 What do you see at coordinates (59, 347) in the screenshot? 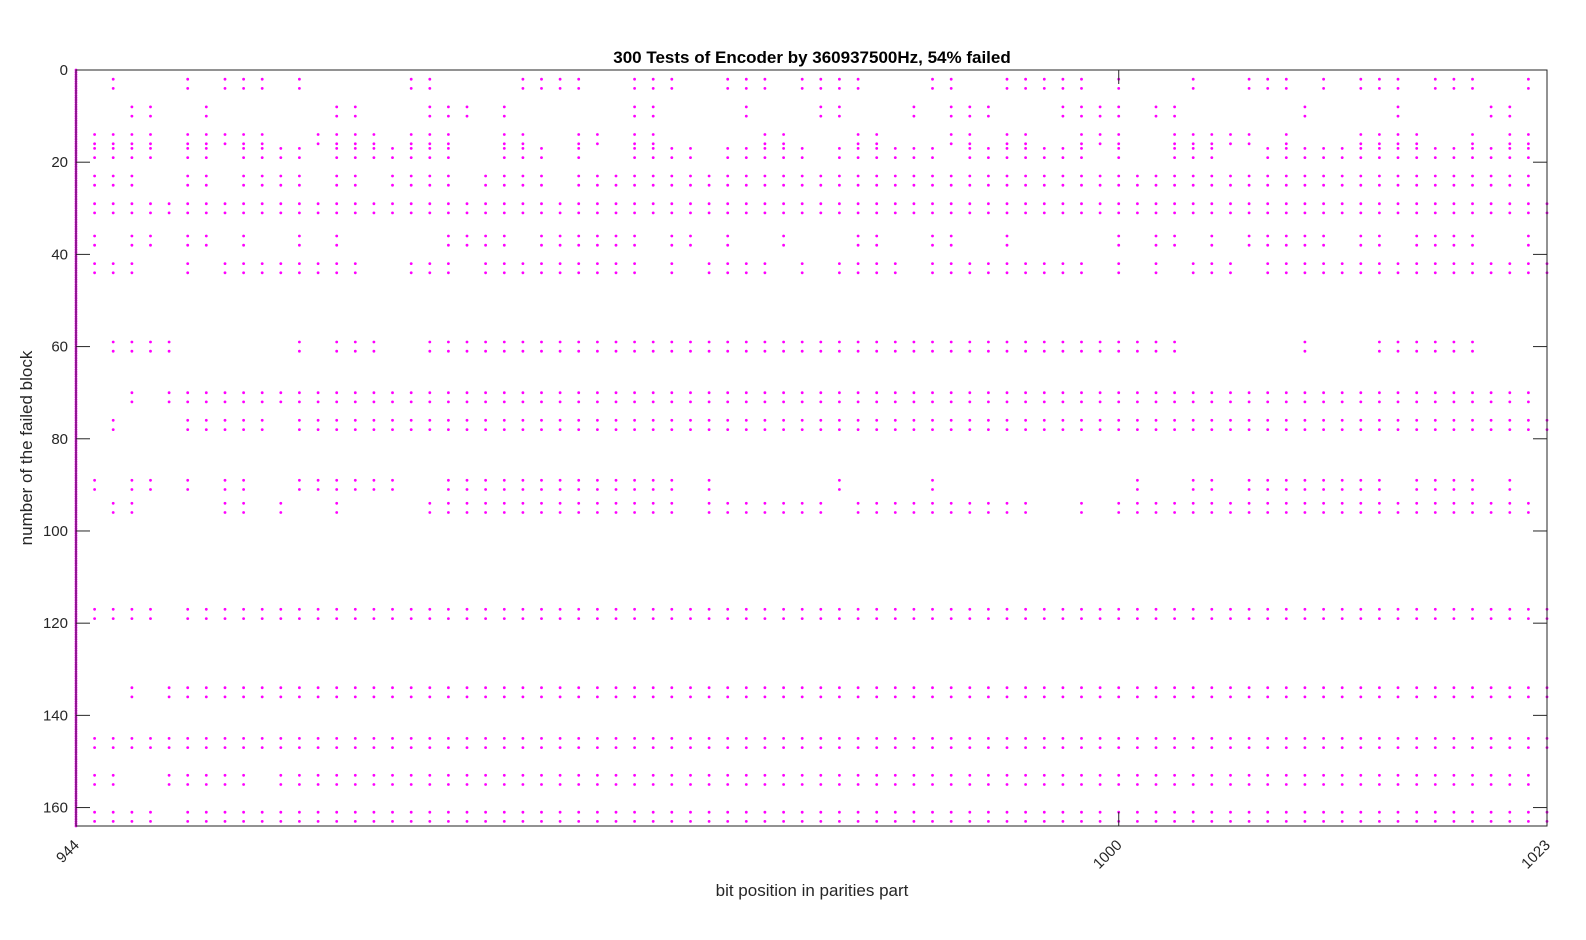
I see `y-tick-label: 60` at bounding box center [59, 347].